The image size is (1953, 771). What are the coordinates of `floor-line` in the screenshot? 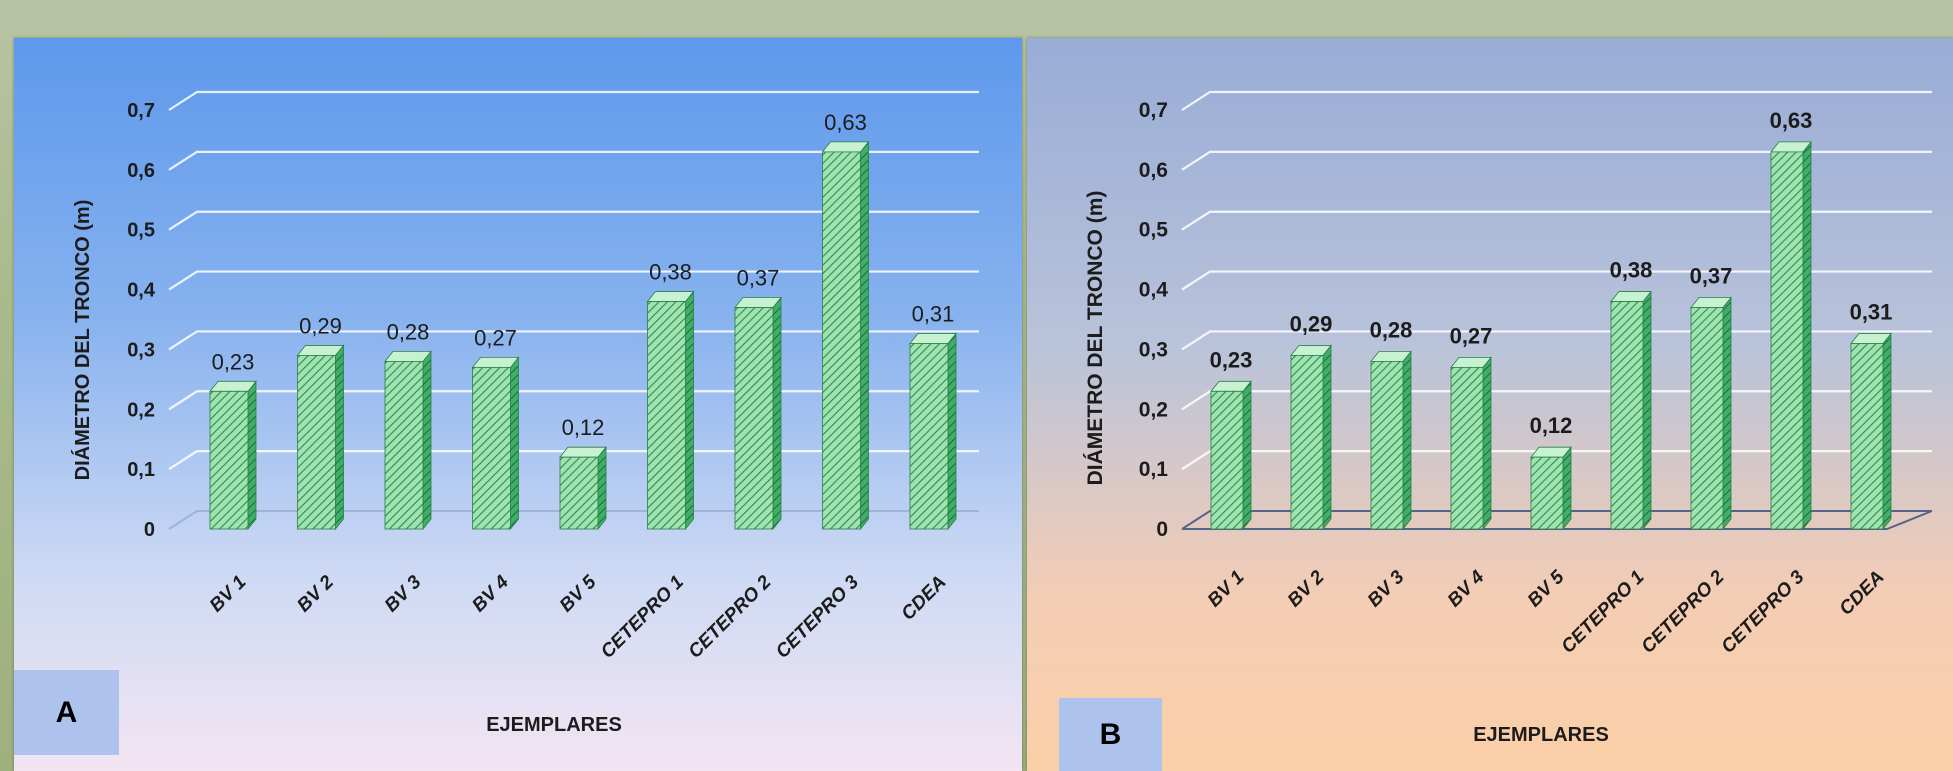 It's located at (1557, 520).